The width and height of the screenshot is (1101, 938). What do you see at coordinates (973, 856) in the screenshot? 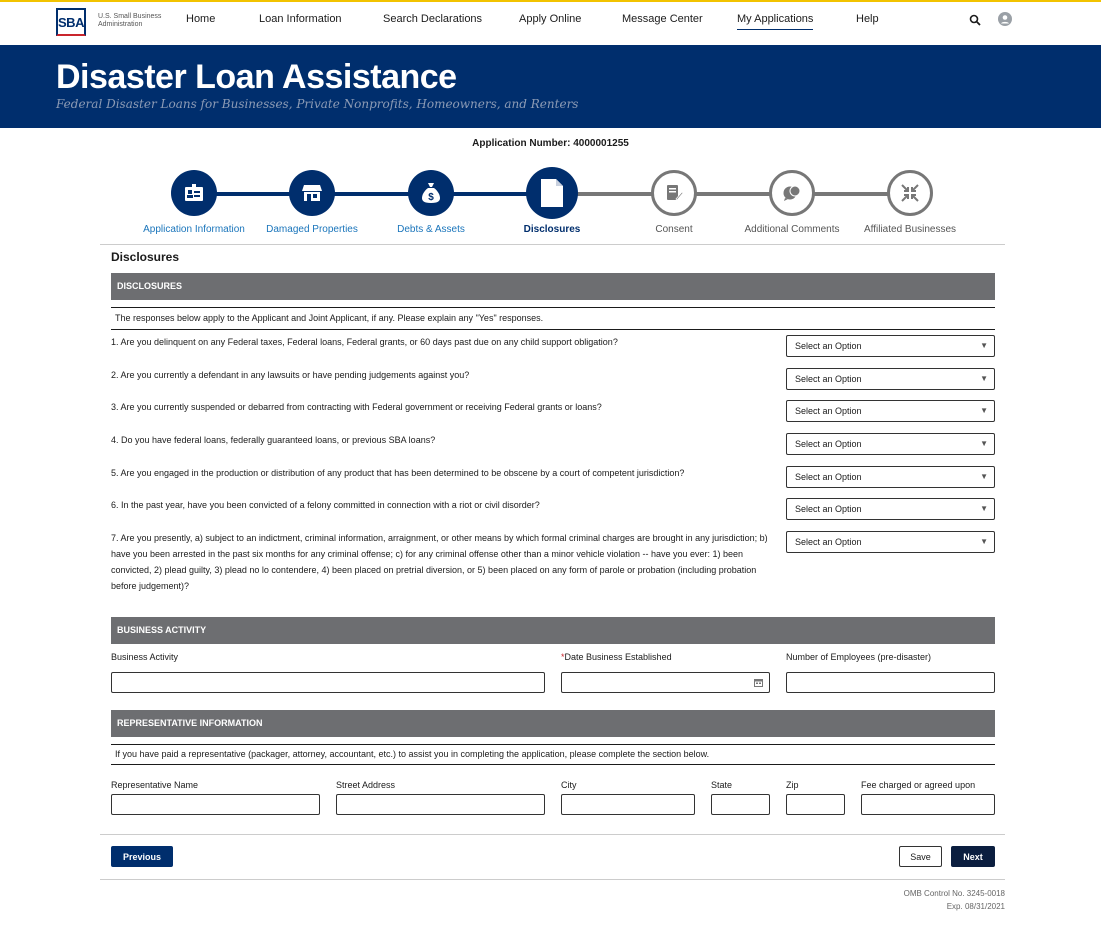
I see `next-button: Next` at bounding box center [973, 856].